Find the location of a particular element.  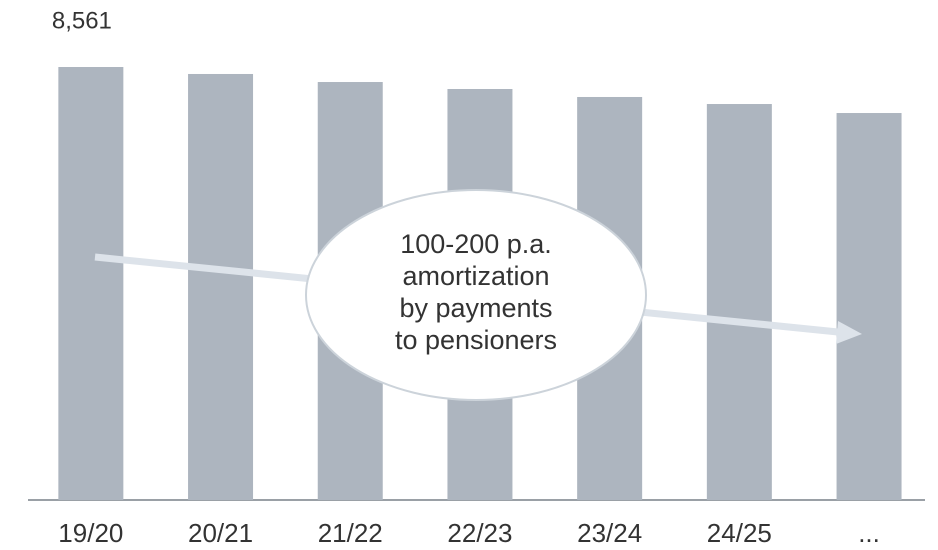

arrow-head is located at coordinates (849, 332).